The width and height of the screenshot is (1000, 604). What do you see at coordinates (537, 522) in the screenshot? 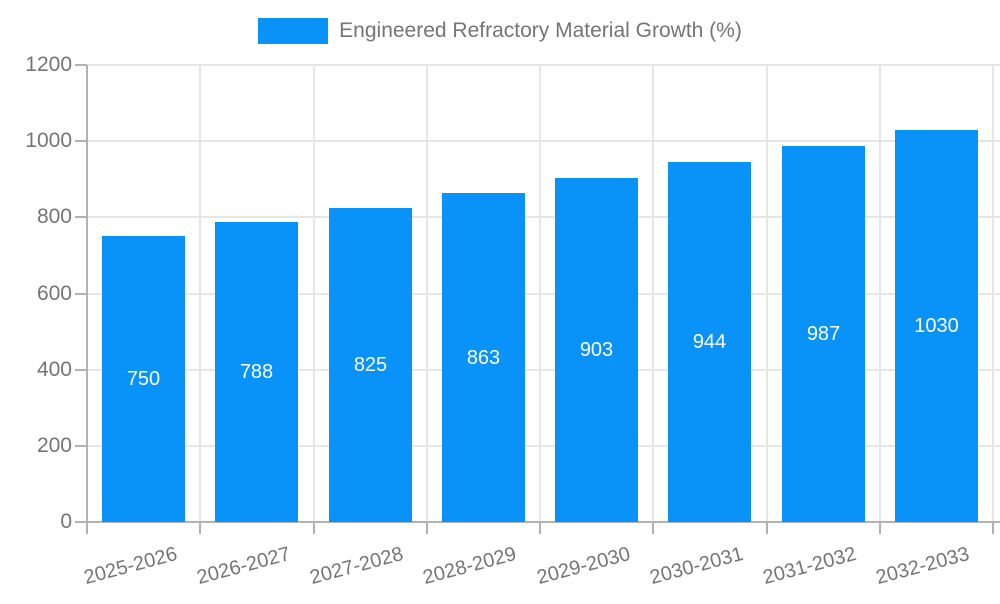
I see `x-axis-line` at bounding box center [537, 522].